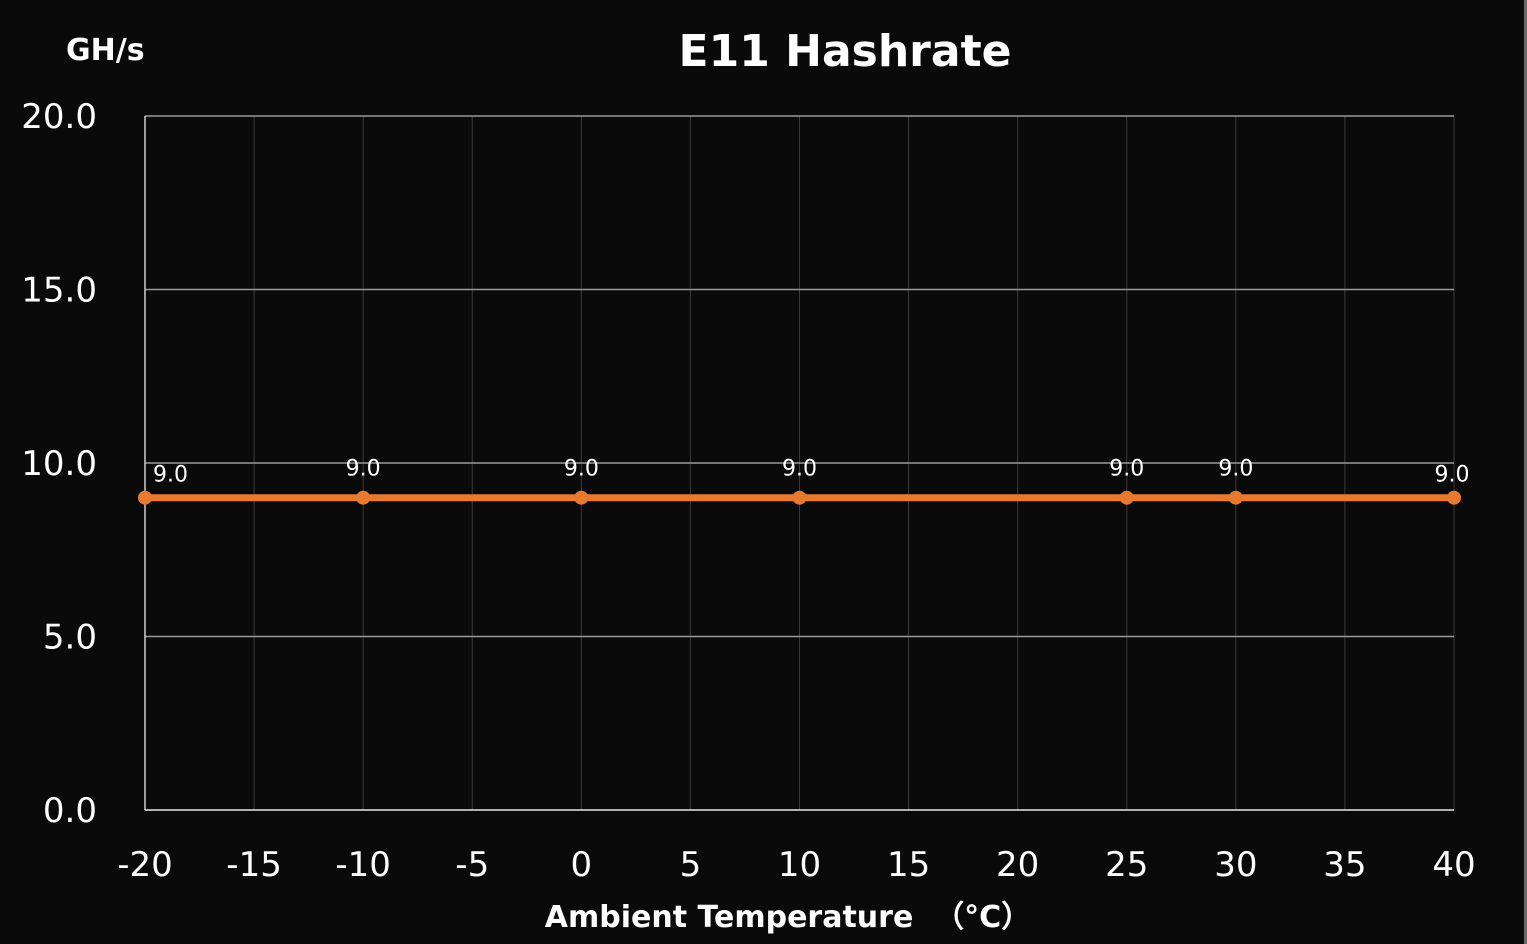  I want to click on x-tick-label: -15, so click(254, 865).